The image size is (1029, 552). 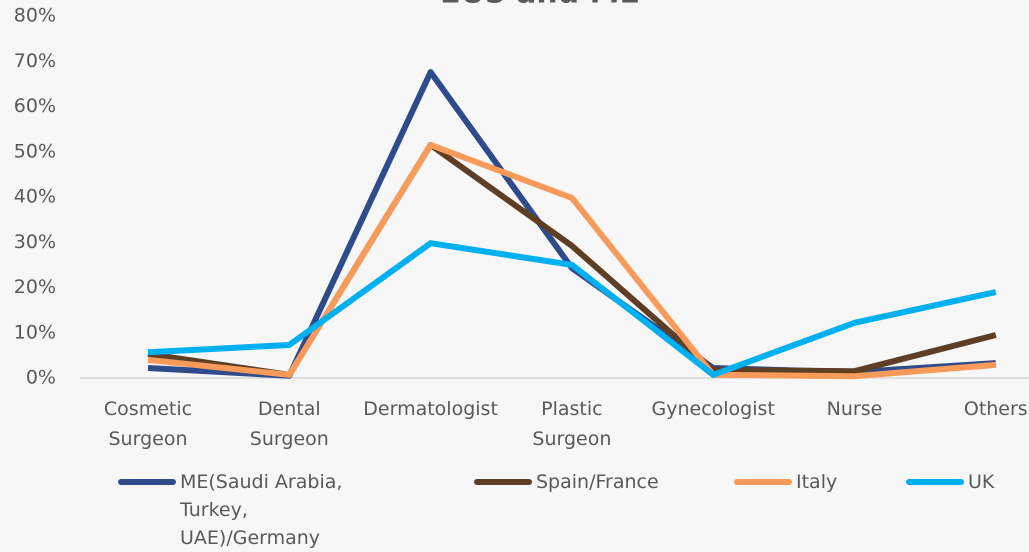 What do you see at coordinates (540, 5) in the screenshot?
I see `chart-title: EU5 and ME` at bounding box center [540, 5].